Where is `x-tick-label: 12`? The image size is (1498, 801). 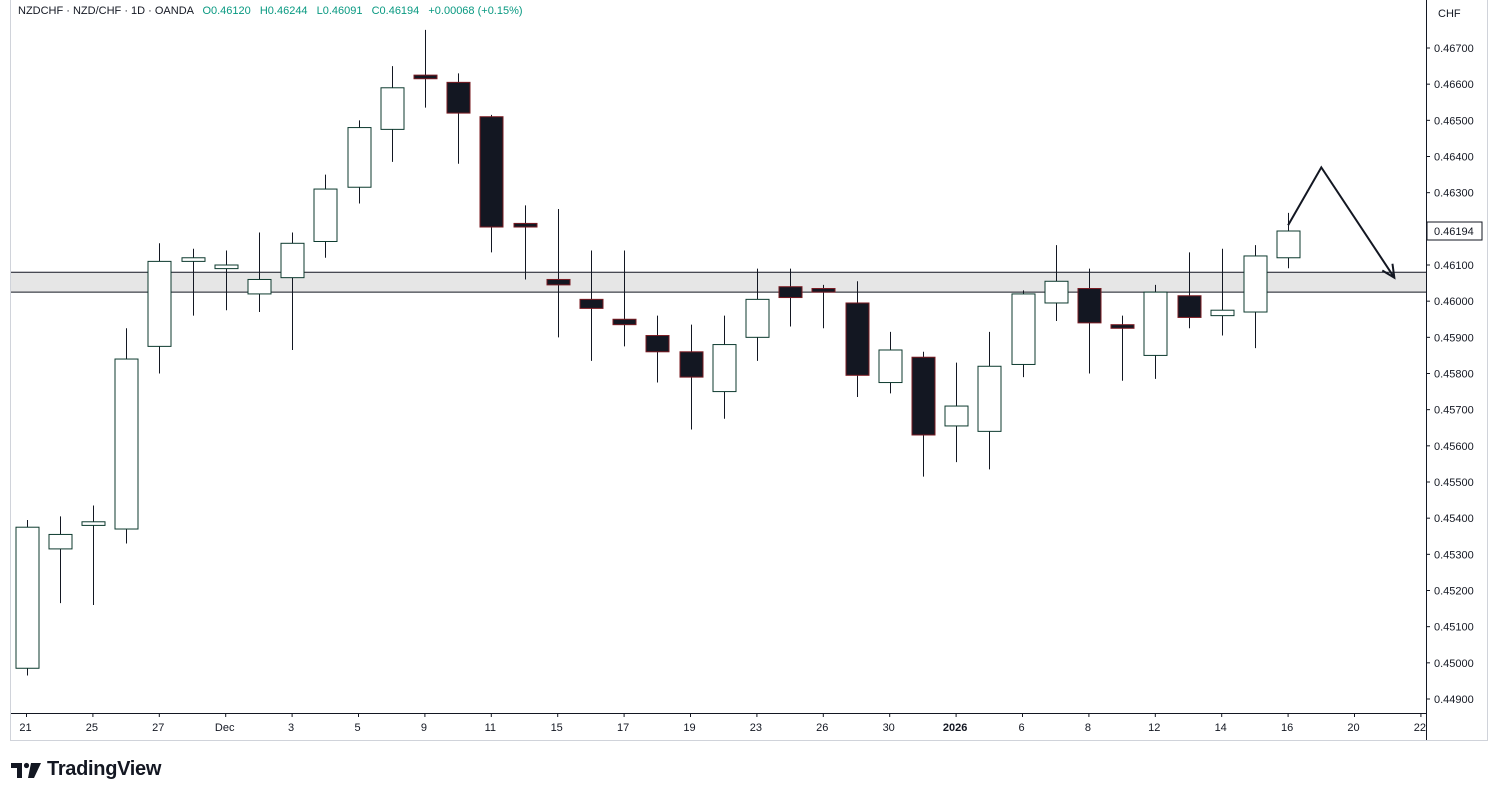
x-tick-label: 12 is located at coordinates (1154, 728).